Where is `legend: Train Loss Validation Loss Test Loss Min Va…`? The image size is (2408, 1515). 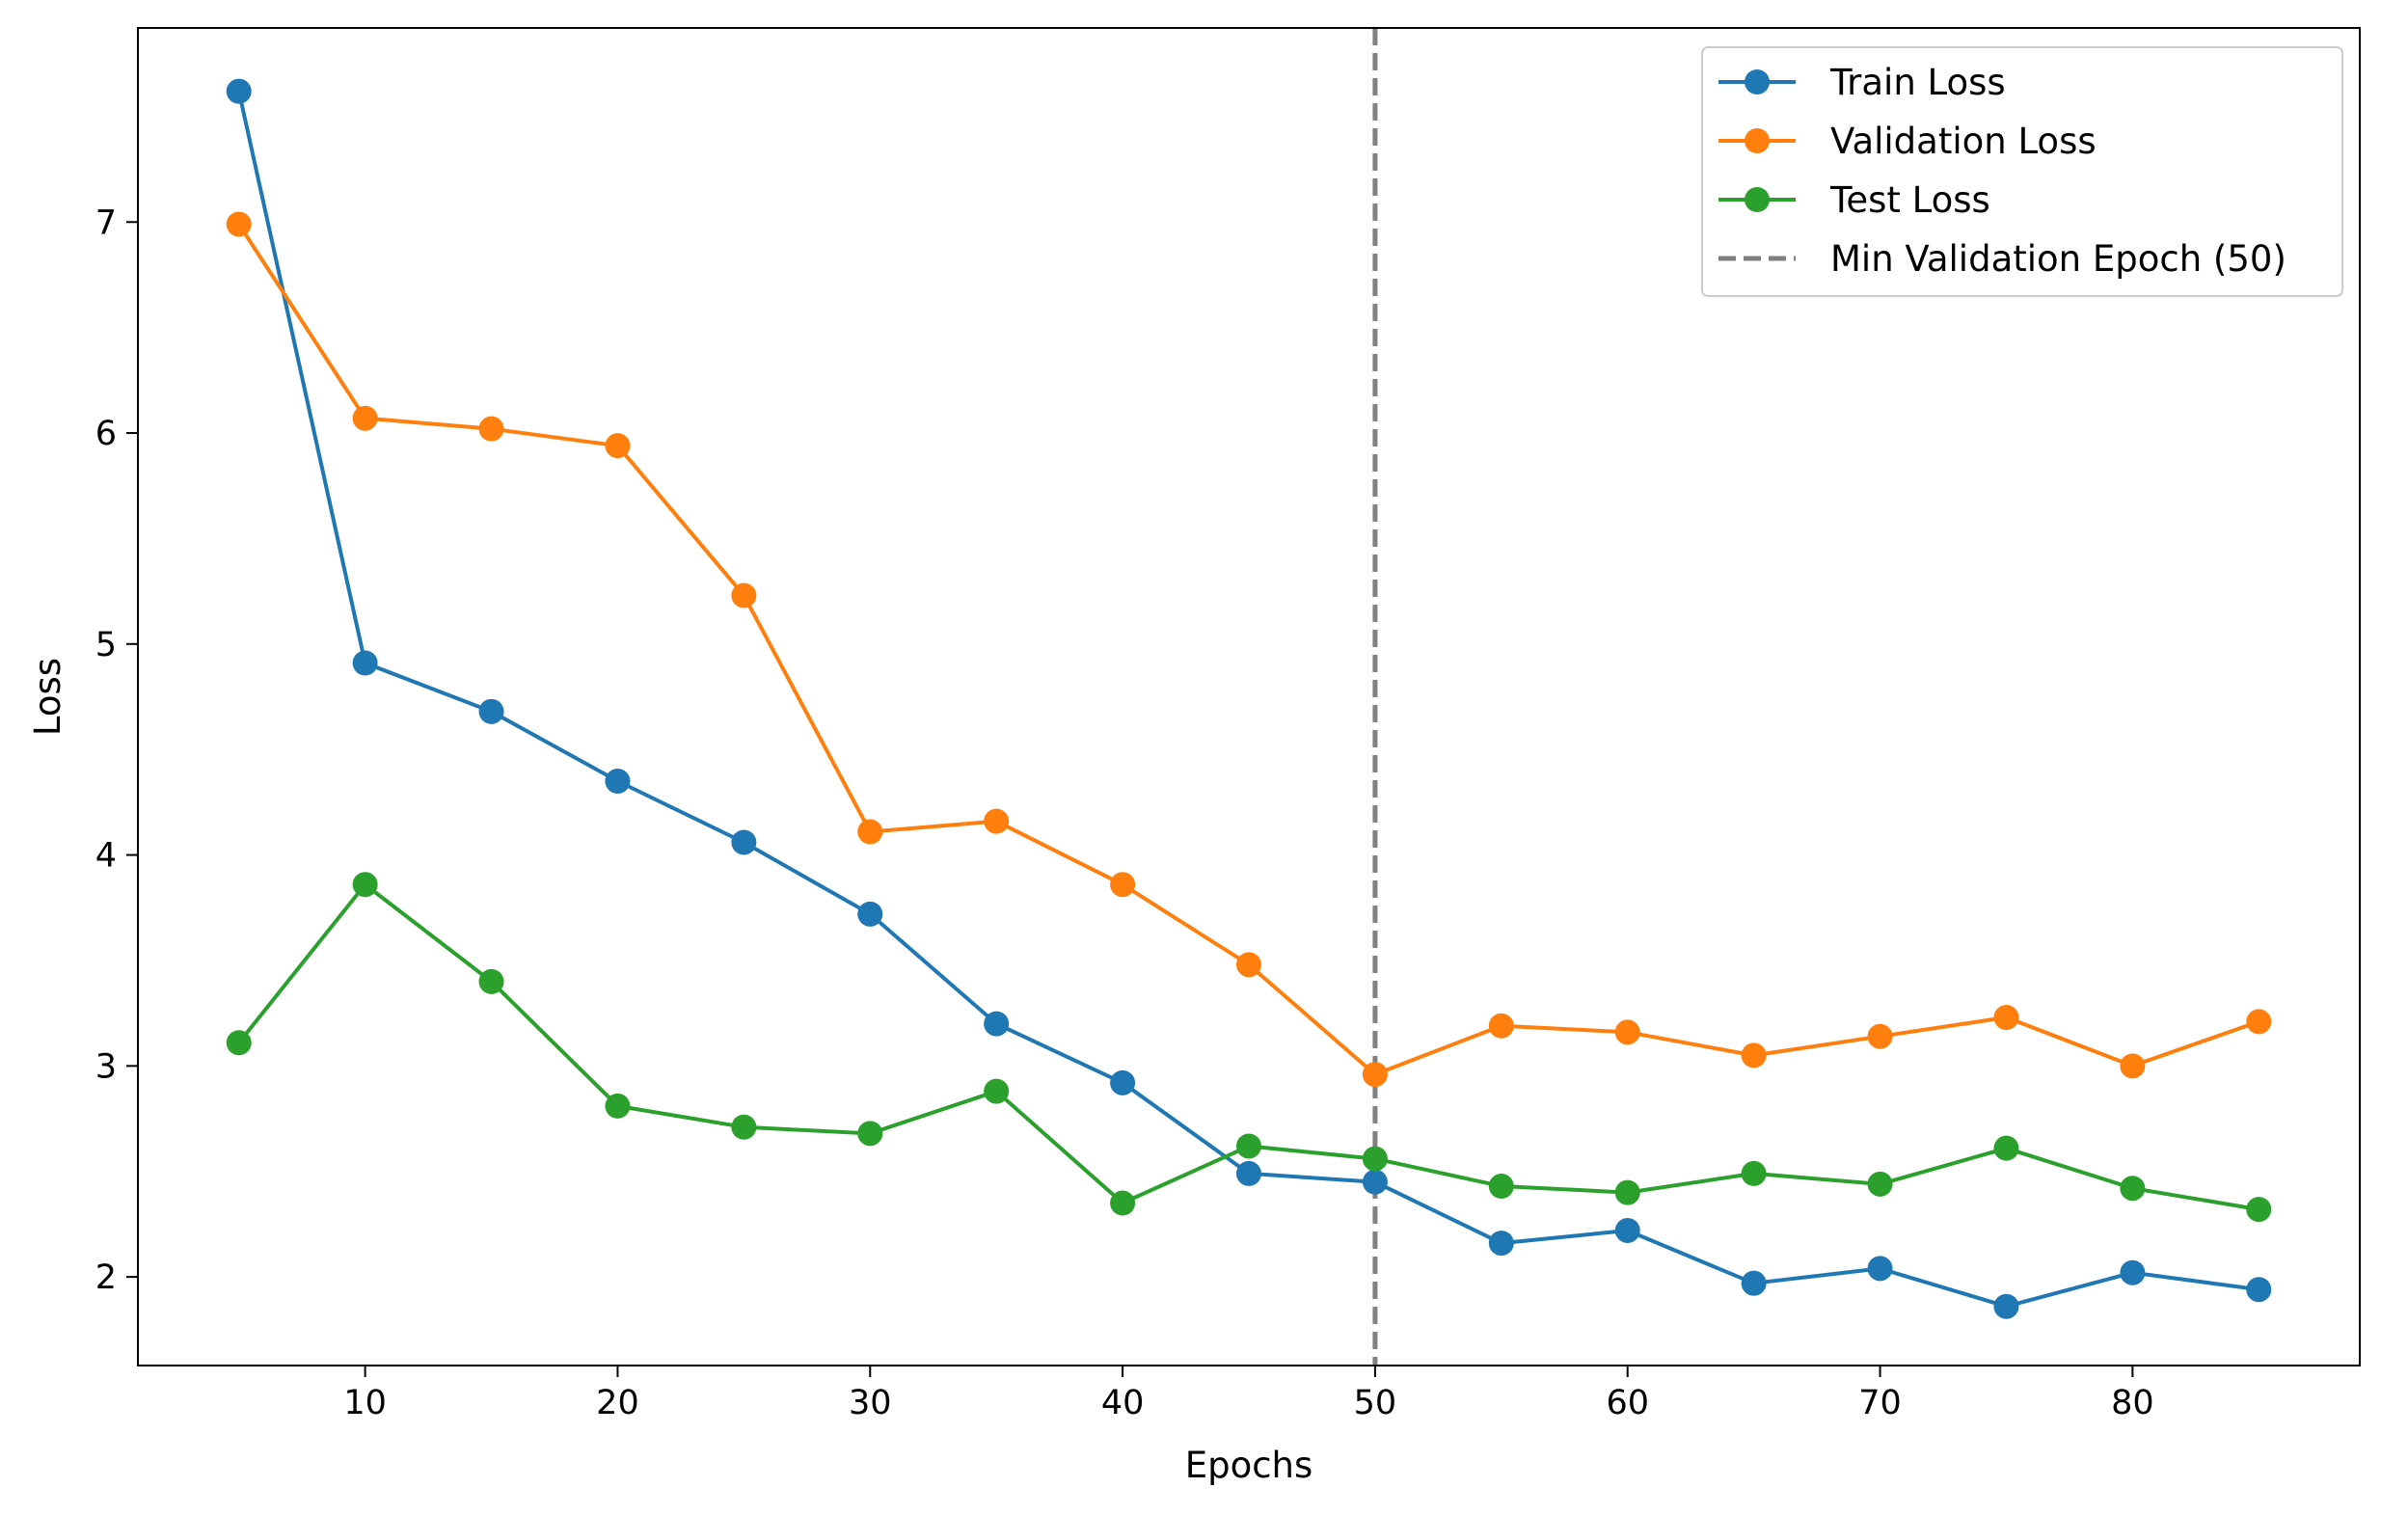 legend: Train Loss Validation Loss Test Loss Min Va… is located at coordinates (2022, 171).